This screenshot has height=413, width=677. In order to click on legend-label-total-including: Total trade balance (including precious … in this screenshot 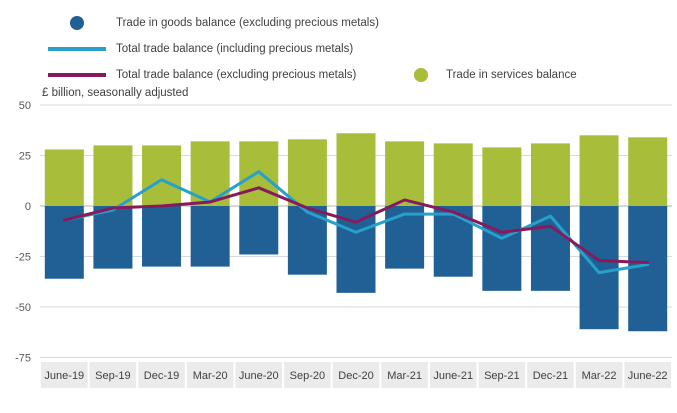, I will do `click(235, 49)`.